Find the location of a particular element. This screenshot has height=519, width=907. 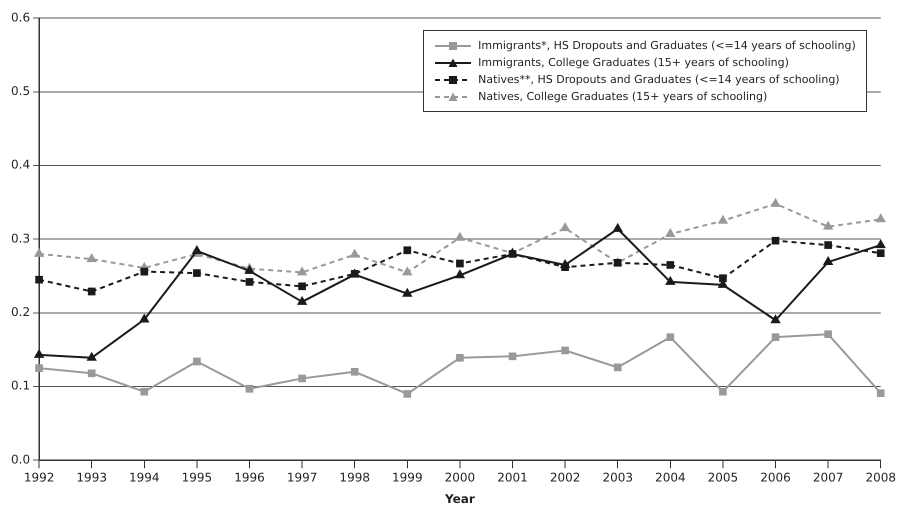

x-tick-label: 1998 is located at coordinates (354, 477).